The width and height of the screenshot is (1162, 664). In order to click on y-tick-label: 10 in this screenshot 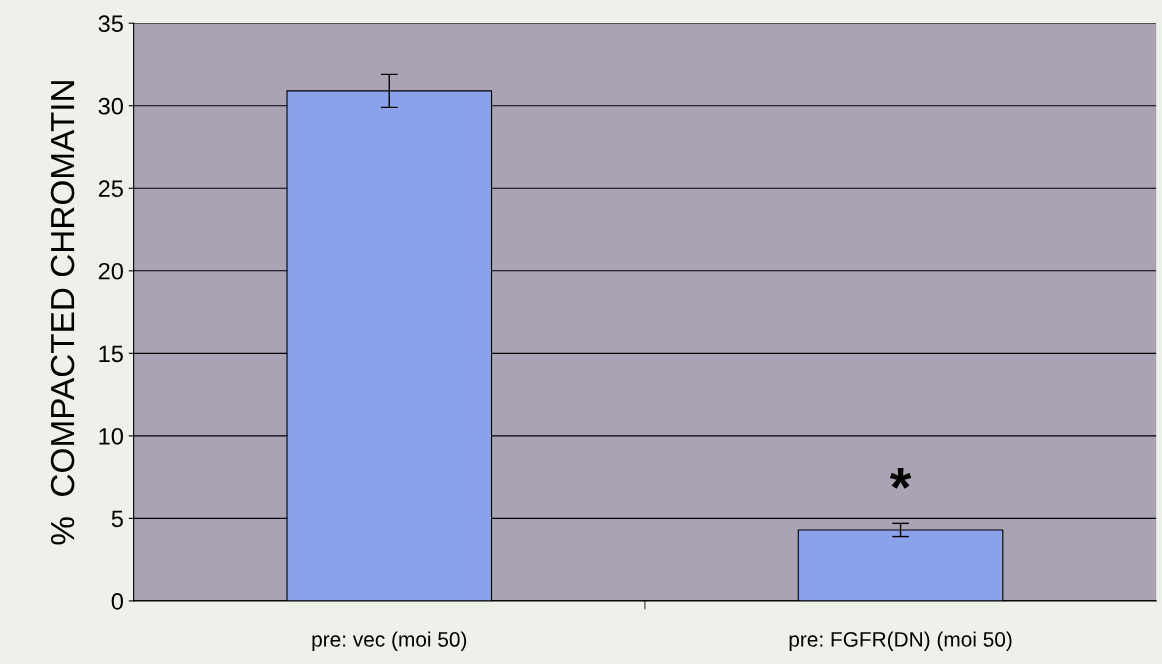, I will do `click(111, 436)`.